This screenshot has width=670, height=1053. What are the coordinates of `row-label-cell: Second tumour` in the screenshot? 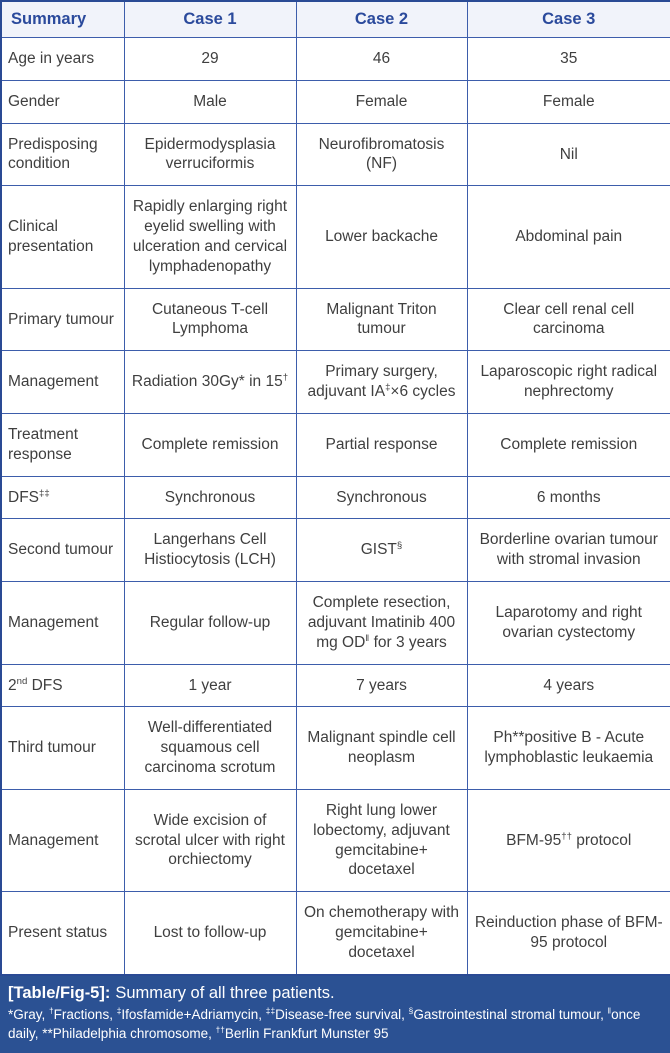 It's located at (62, 550).